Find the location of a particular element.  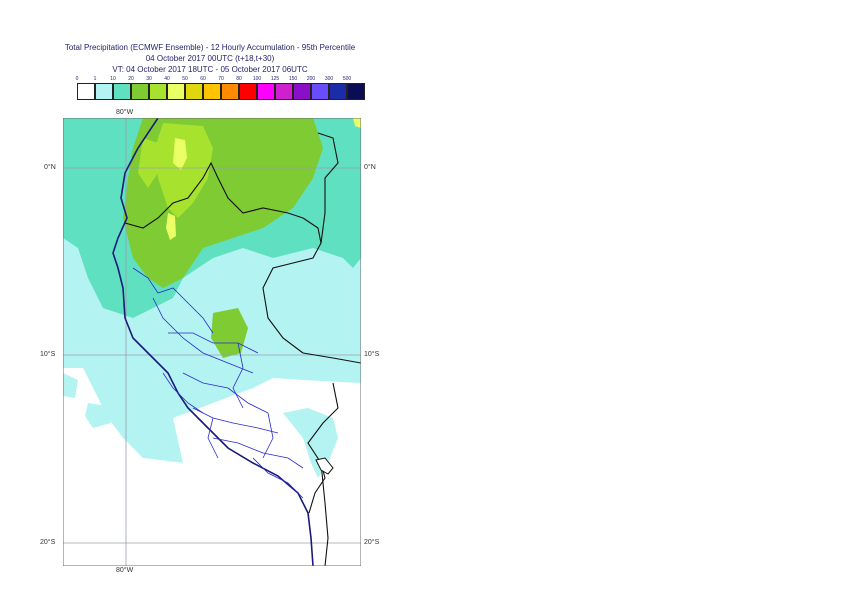

scale-label: 1 is located at coordinates (95, 79).